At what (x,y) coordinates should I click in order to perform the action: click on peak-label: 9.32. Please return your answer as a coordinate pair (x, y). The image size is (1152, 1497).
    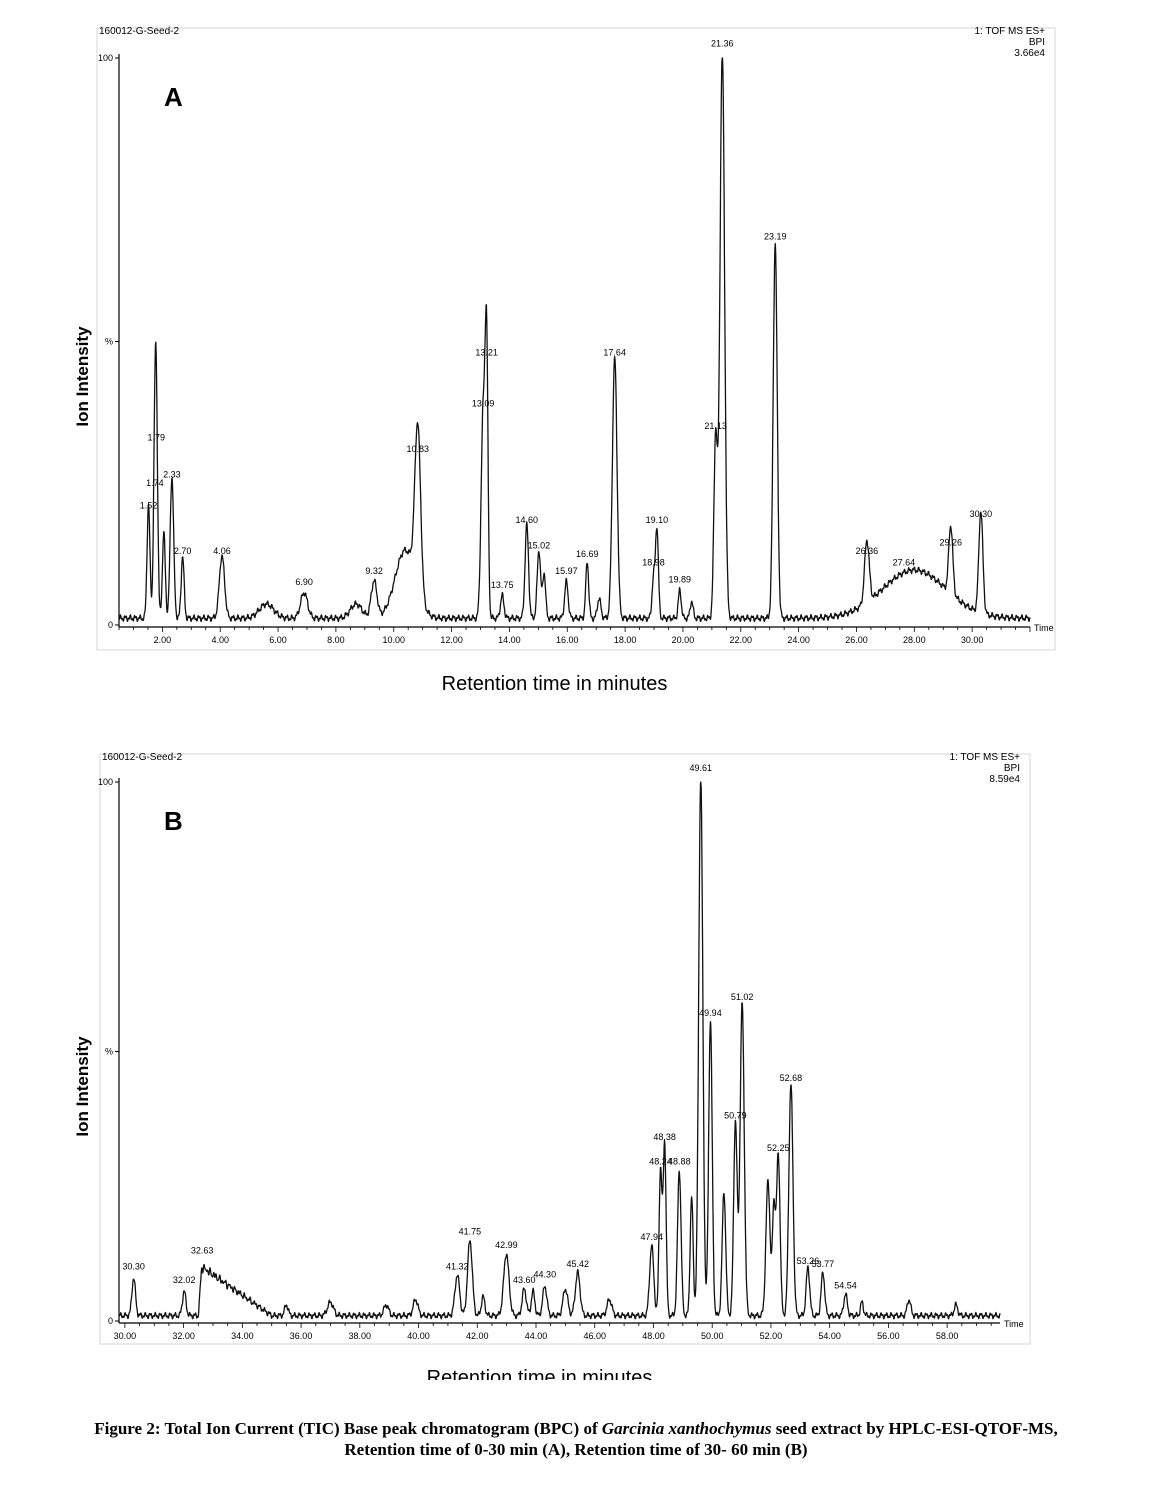
    Looking at the image, I should click on (374, 571).